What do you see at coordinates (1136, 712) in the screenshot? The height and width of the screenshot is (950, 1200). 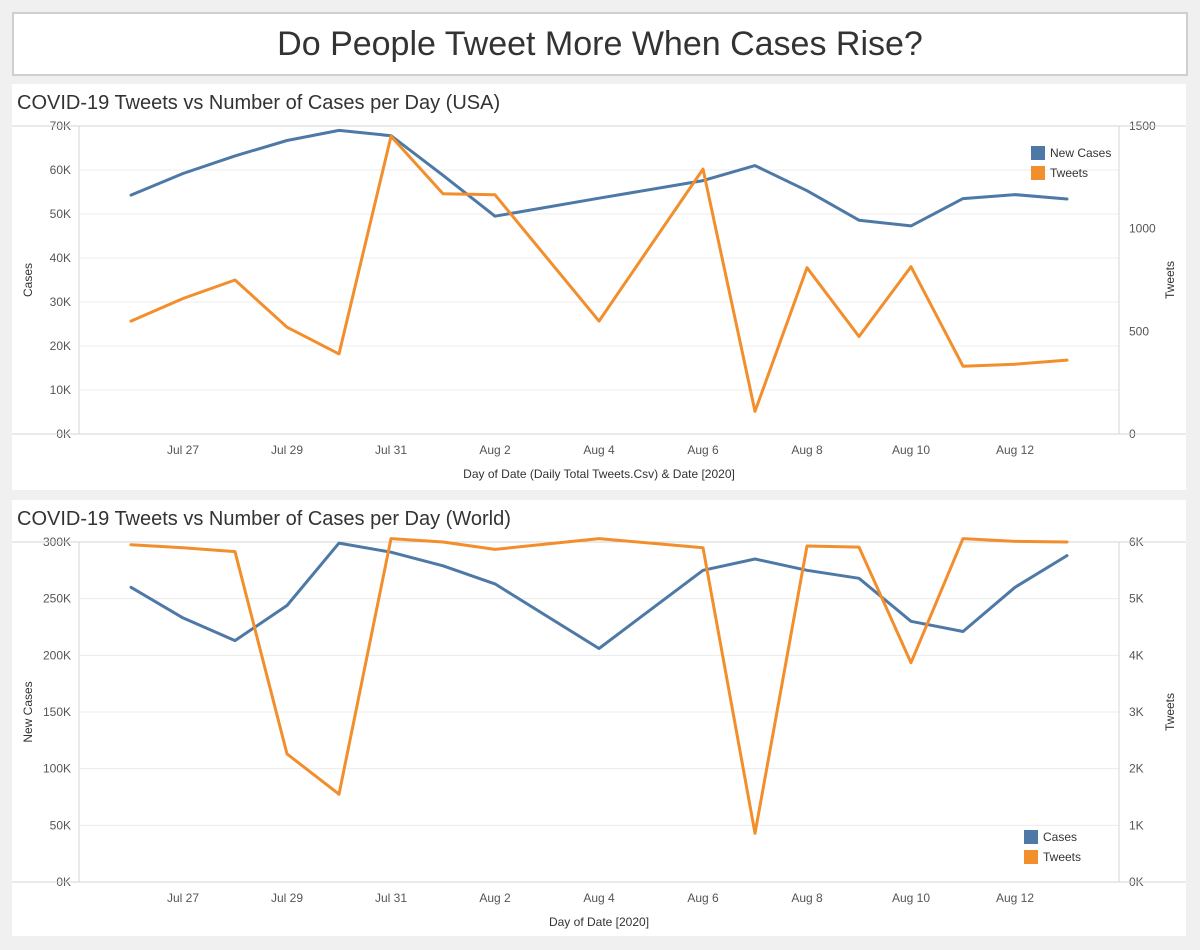 I see `y2-tick-label: 3K` at bounding box center [1136, 712].